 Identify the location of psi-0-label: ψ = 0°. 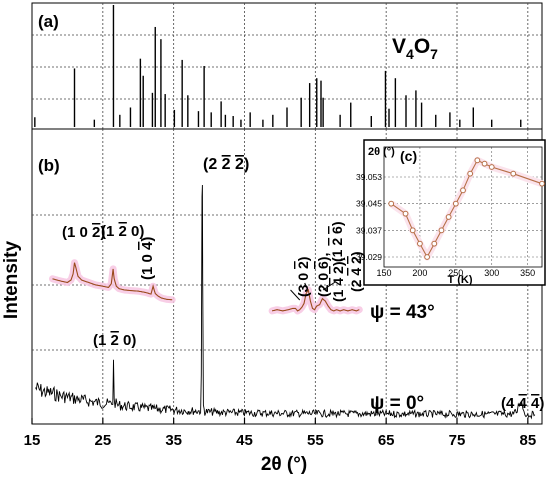
(397, 403).